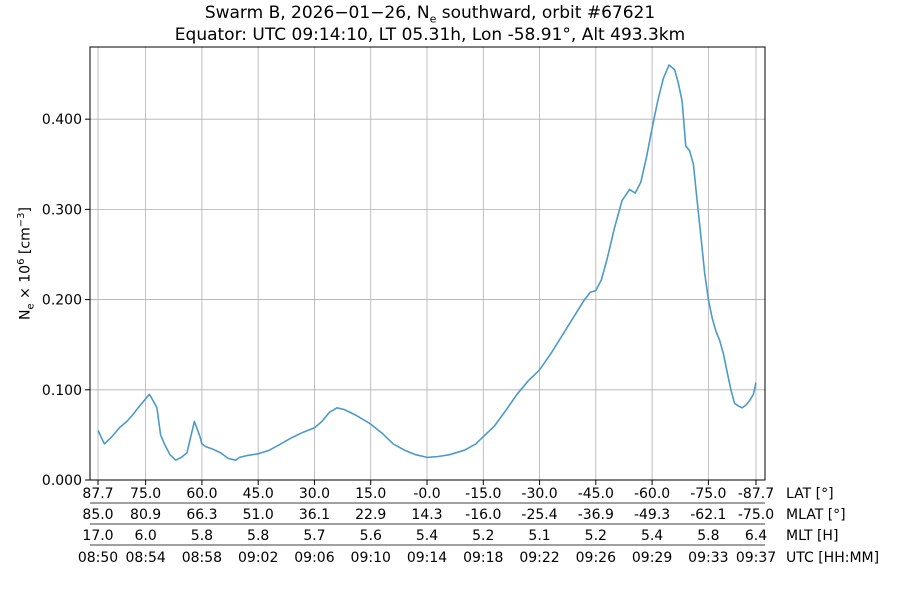  What do you see at coordinates (426, 515) in the screenshot?
I see `x-tick-label: 14.3` at bounding box center [426, 515].